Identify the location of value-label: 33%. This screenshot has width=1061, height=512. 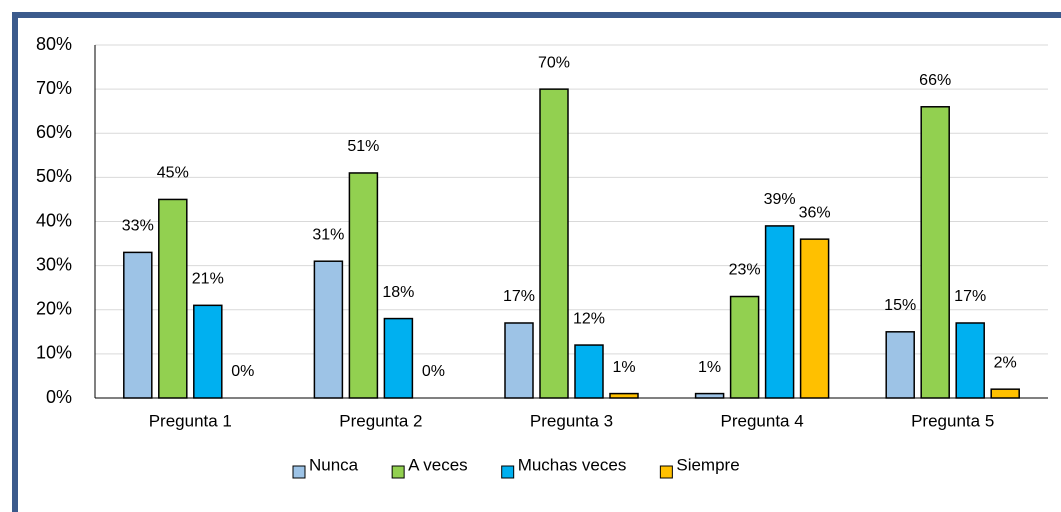
(138, 226).